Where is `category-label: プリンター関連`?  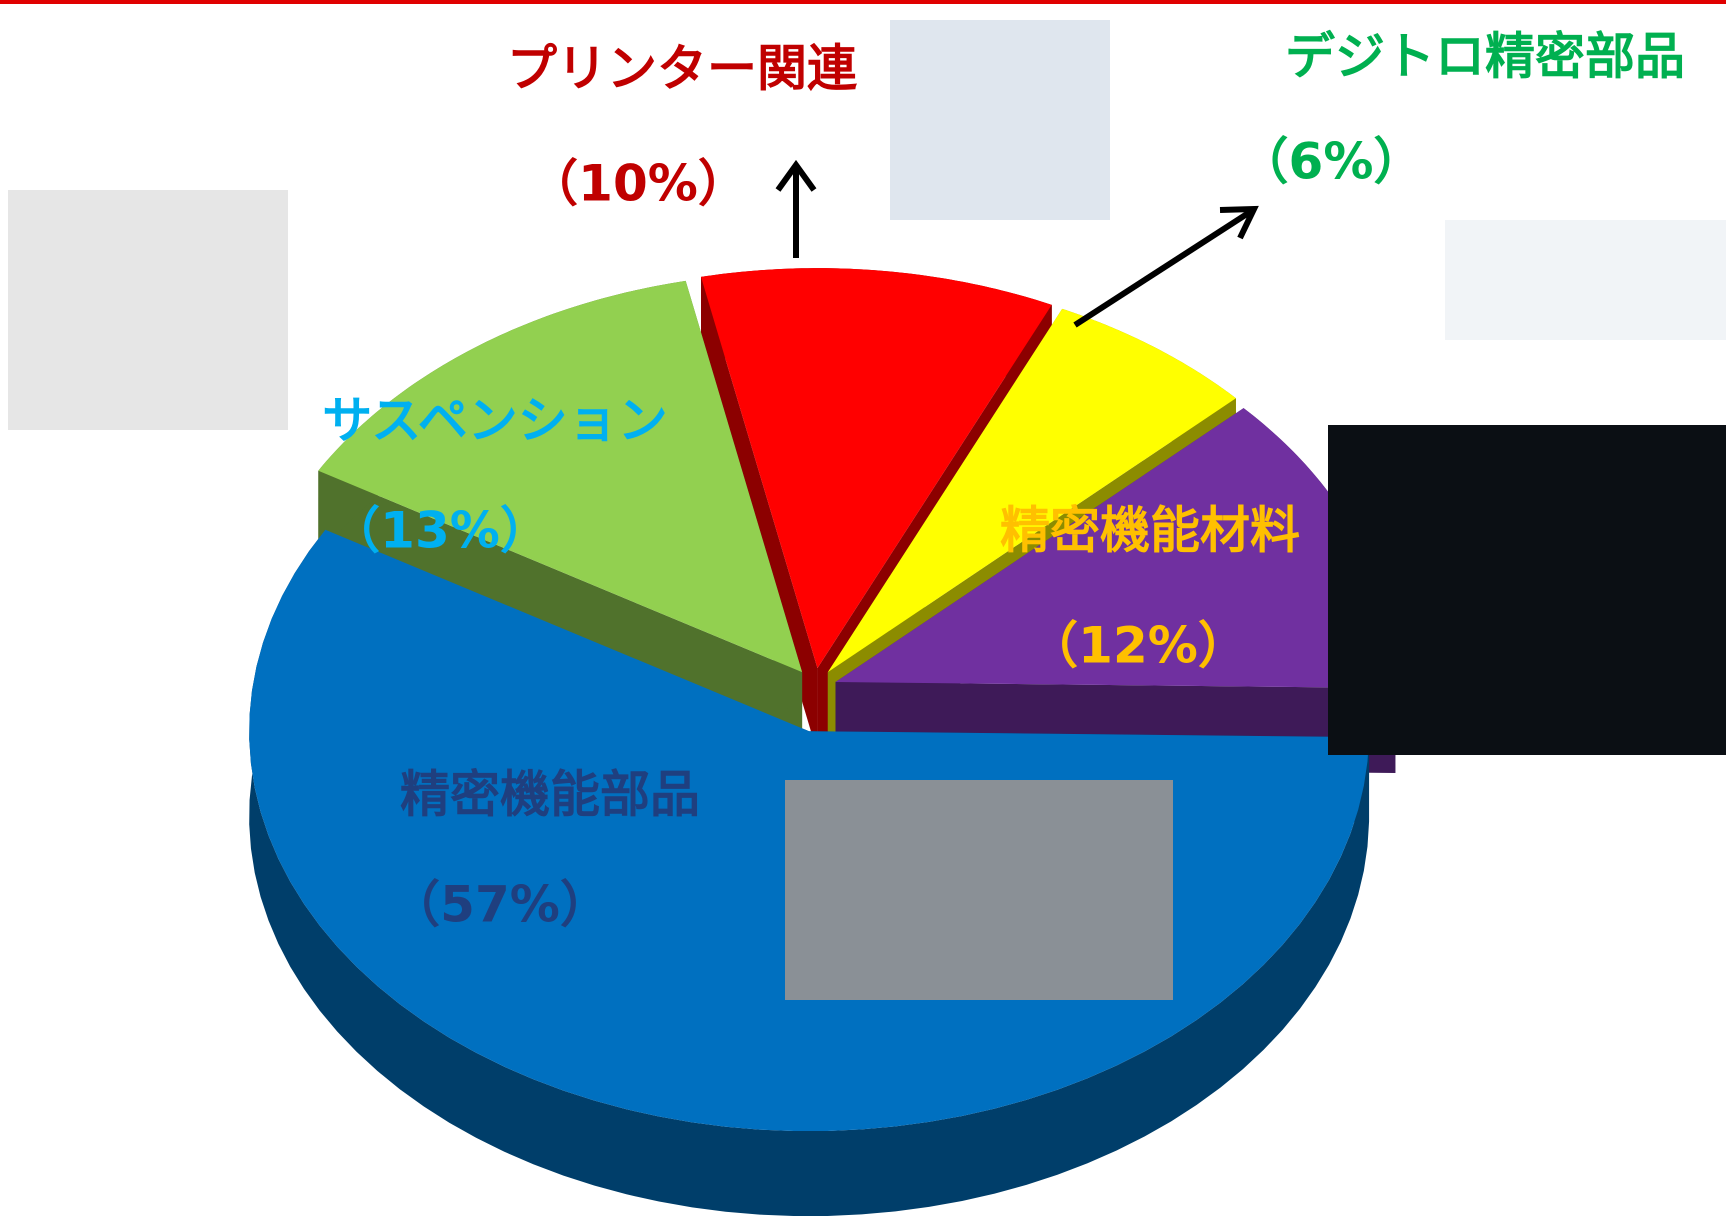
category-label: プリンター関連 is located at coordinates (682, 69).